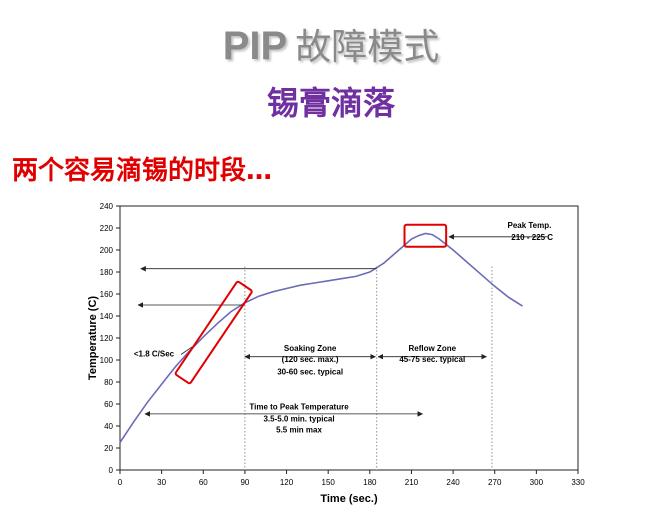 Image resolution: width=662 pixels, height=524 pixels. What do you see at coordinates (108, 448) in the screenshot?
I see `y-tick-label: 20` at bounding box center [108, 448].